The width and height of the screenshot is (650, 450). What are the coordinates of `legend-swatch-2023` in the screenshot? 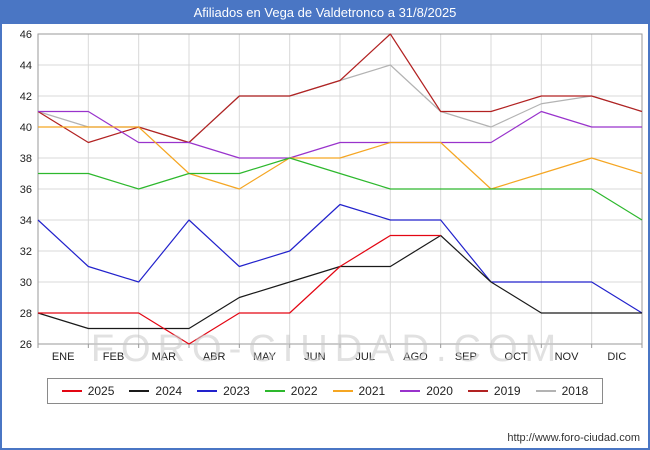 It's located at (207, 391).